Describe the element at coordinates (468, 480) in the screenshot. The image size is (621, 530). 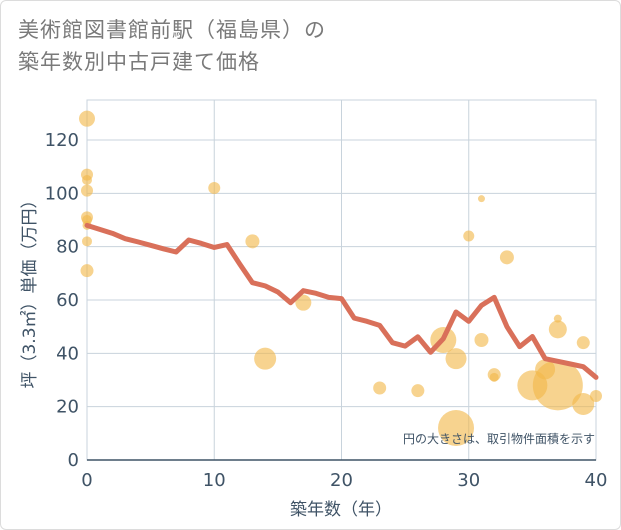
I see `x-tick-label: 30` at that location.